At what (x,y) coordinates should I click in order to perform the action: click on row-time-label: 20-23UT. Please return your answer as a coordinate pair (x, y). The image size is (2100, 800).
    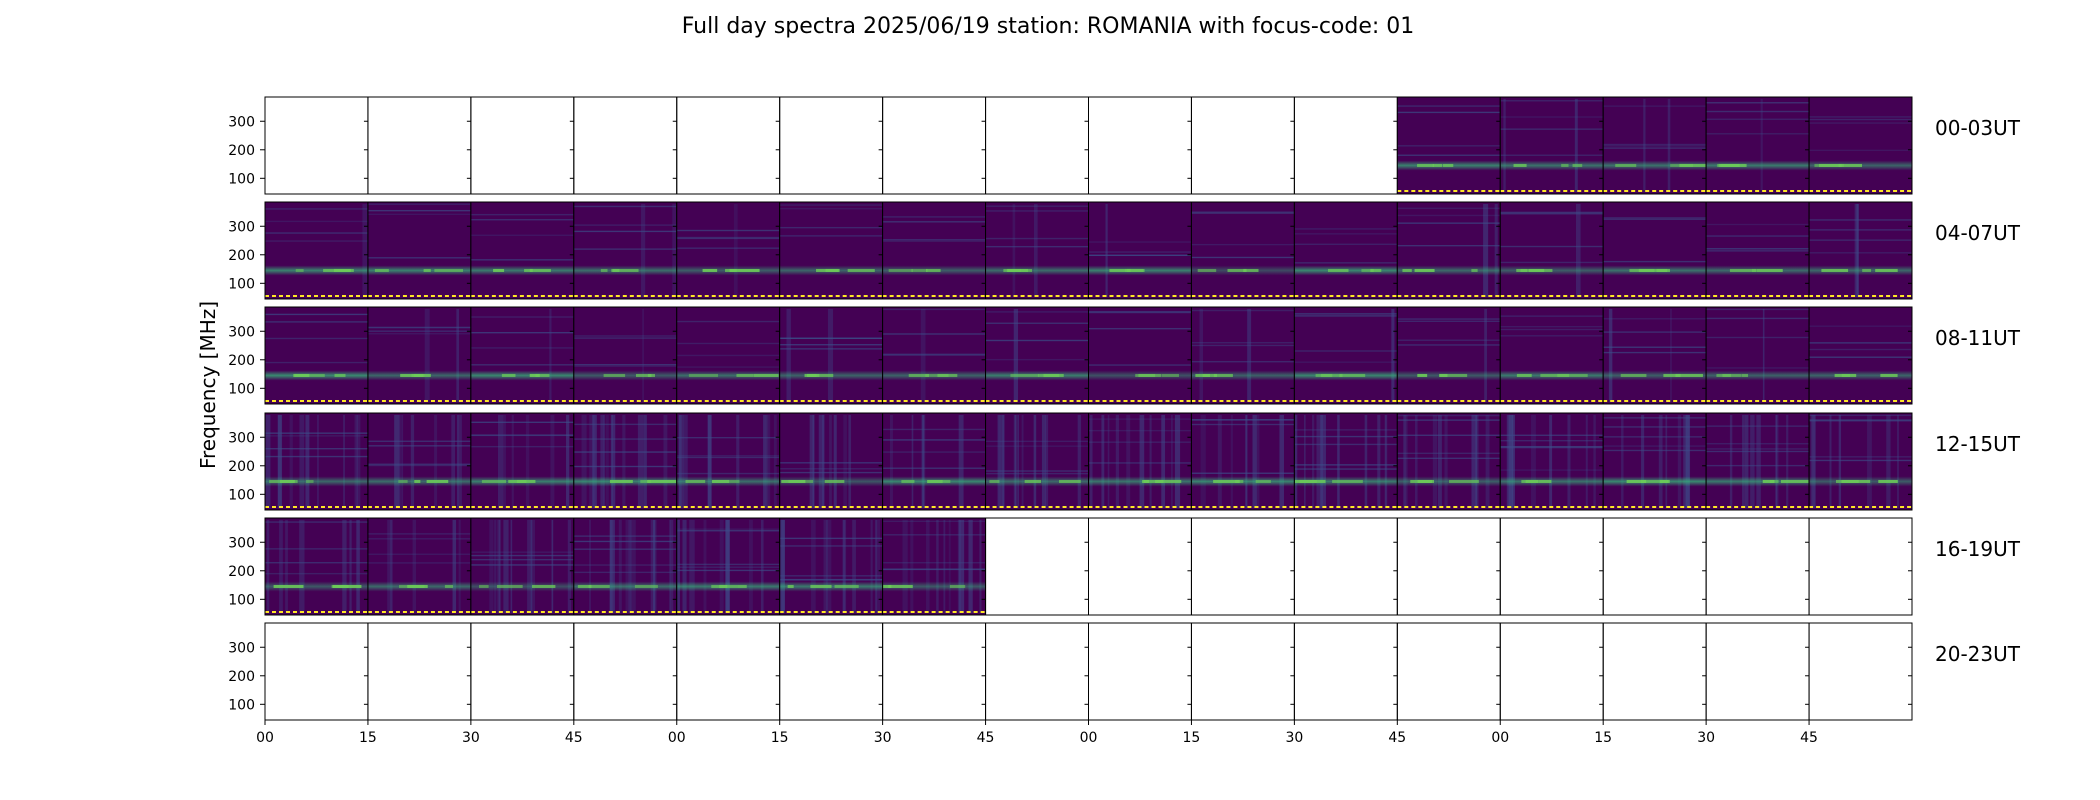
    Looking at the image, I should click on (1978, 654).